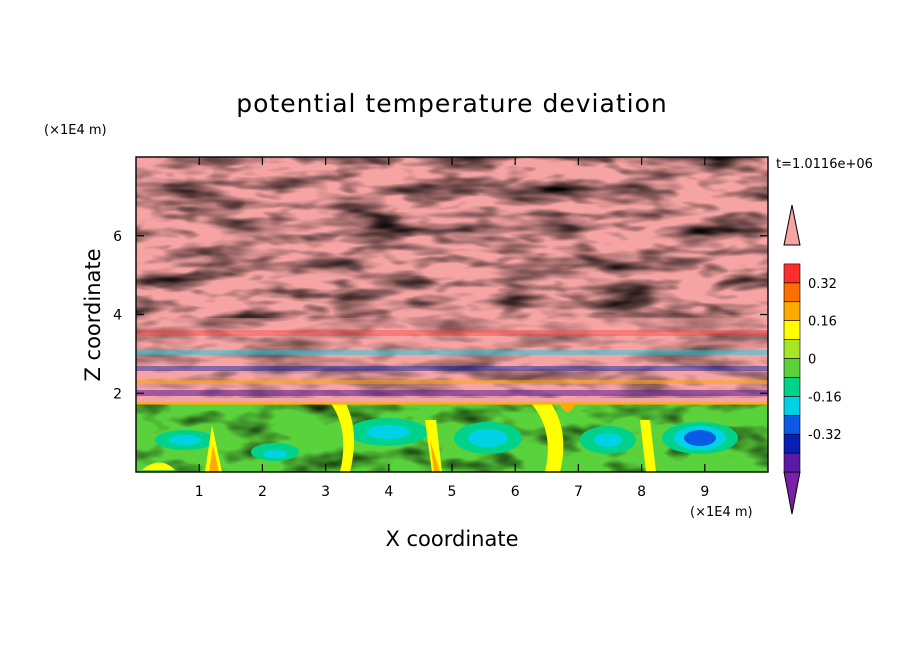 The image size is (904, 654). Describe the element at coordinates (641, 492) in the screenshot. I see `x-tick-label: 8` at that location.